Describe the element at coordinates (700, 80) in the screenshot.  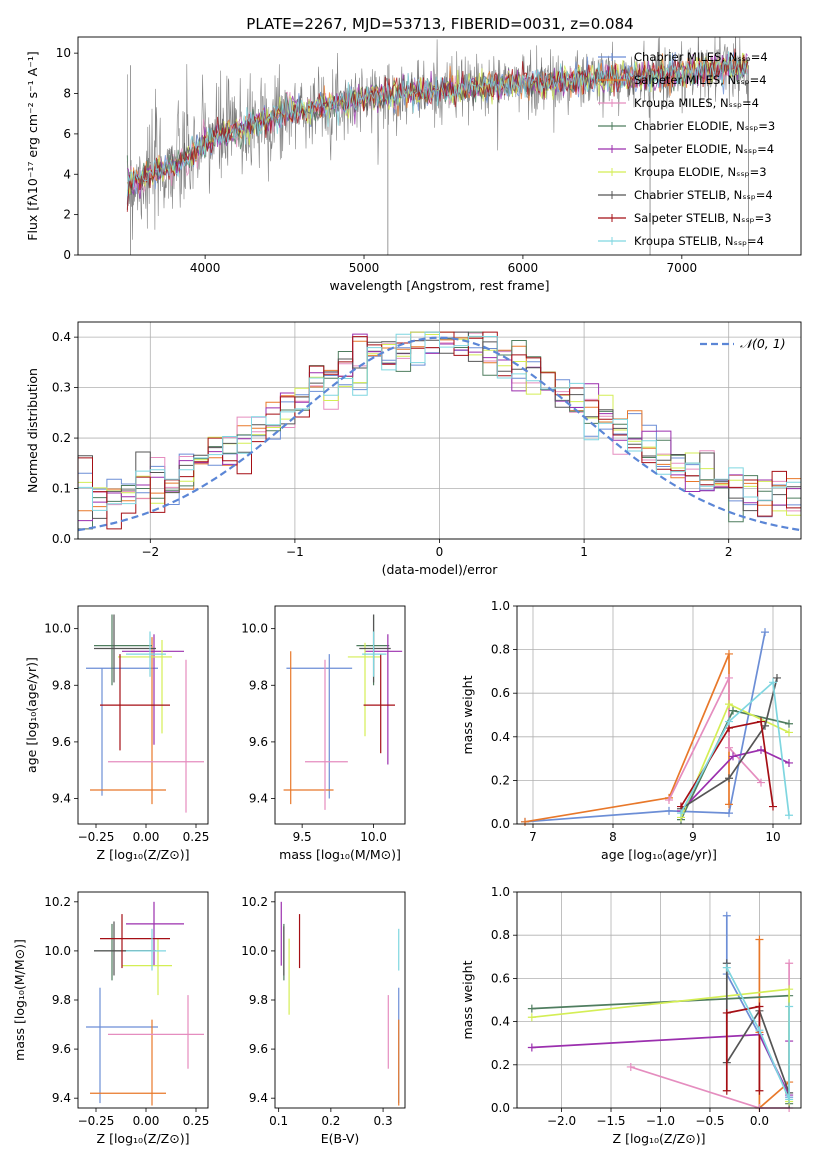
I see `legend-entry-salpeter_miles: Salpeter MILES, Nₛₛₚ=4` at that location.